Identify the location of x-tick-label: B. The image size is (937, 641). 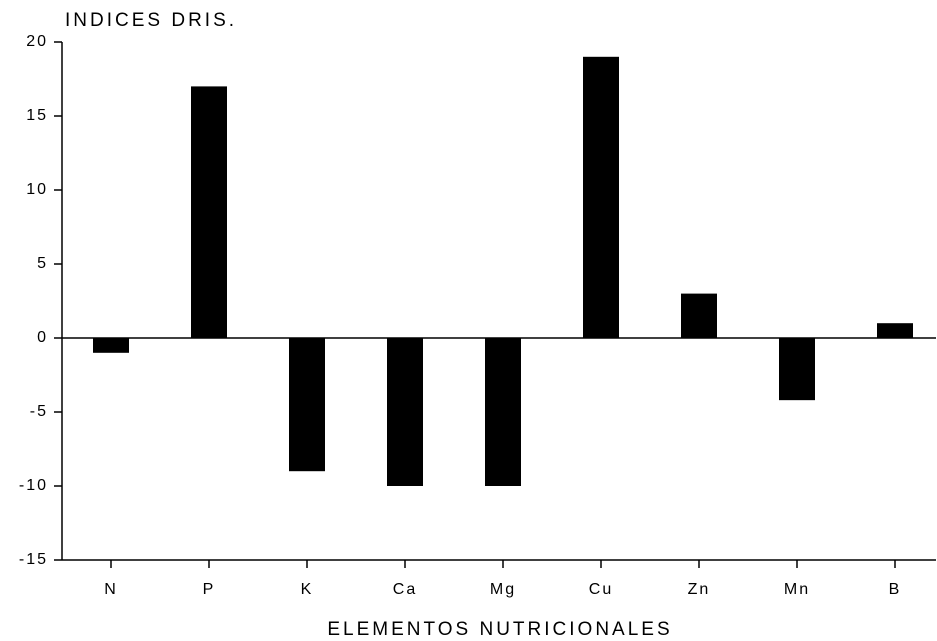
(895, 589).